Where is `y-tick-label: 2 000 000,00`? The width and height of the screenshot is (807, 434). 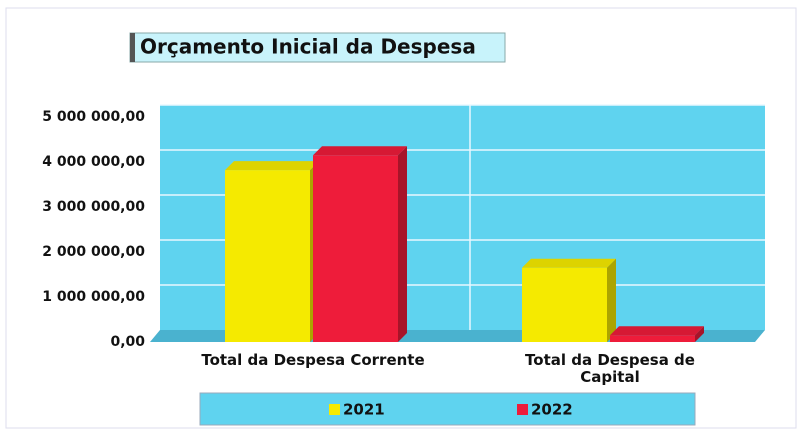
y-tick-label: 2 000 000,00 is located at coordinates (93, 252).